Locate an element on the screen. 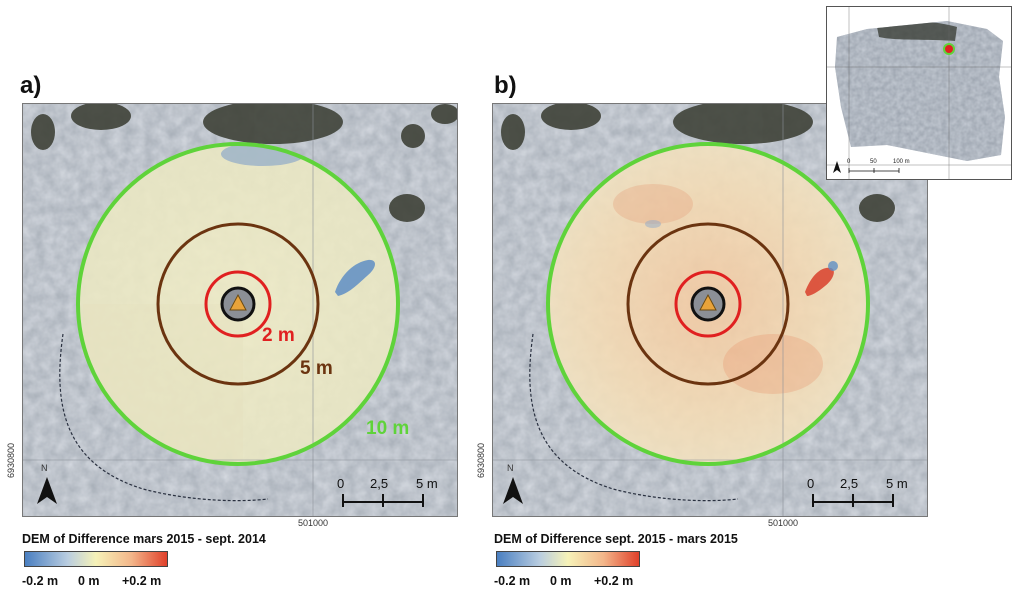 This screenshot has height=594, width=1024. northing-label-b: 6930800 is located at coordinates (481, 460).